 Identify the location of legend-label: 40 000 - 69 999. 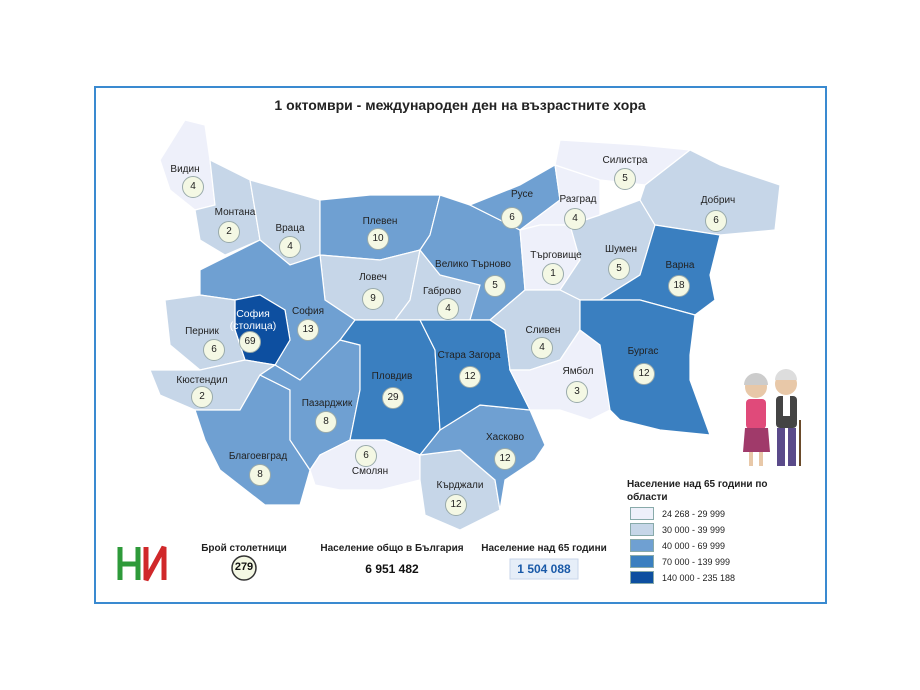
(694, 545).